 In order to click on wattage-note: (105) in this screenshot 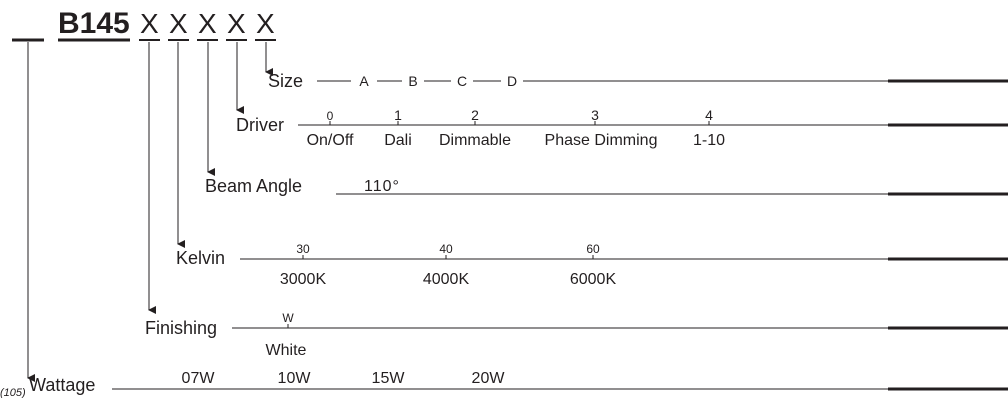, I will do `click(13, 392)`.